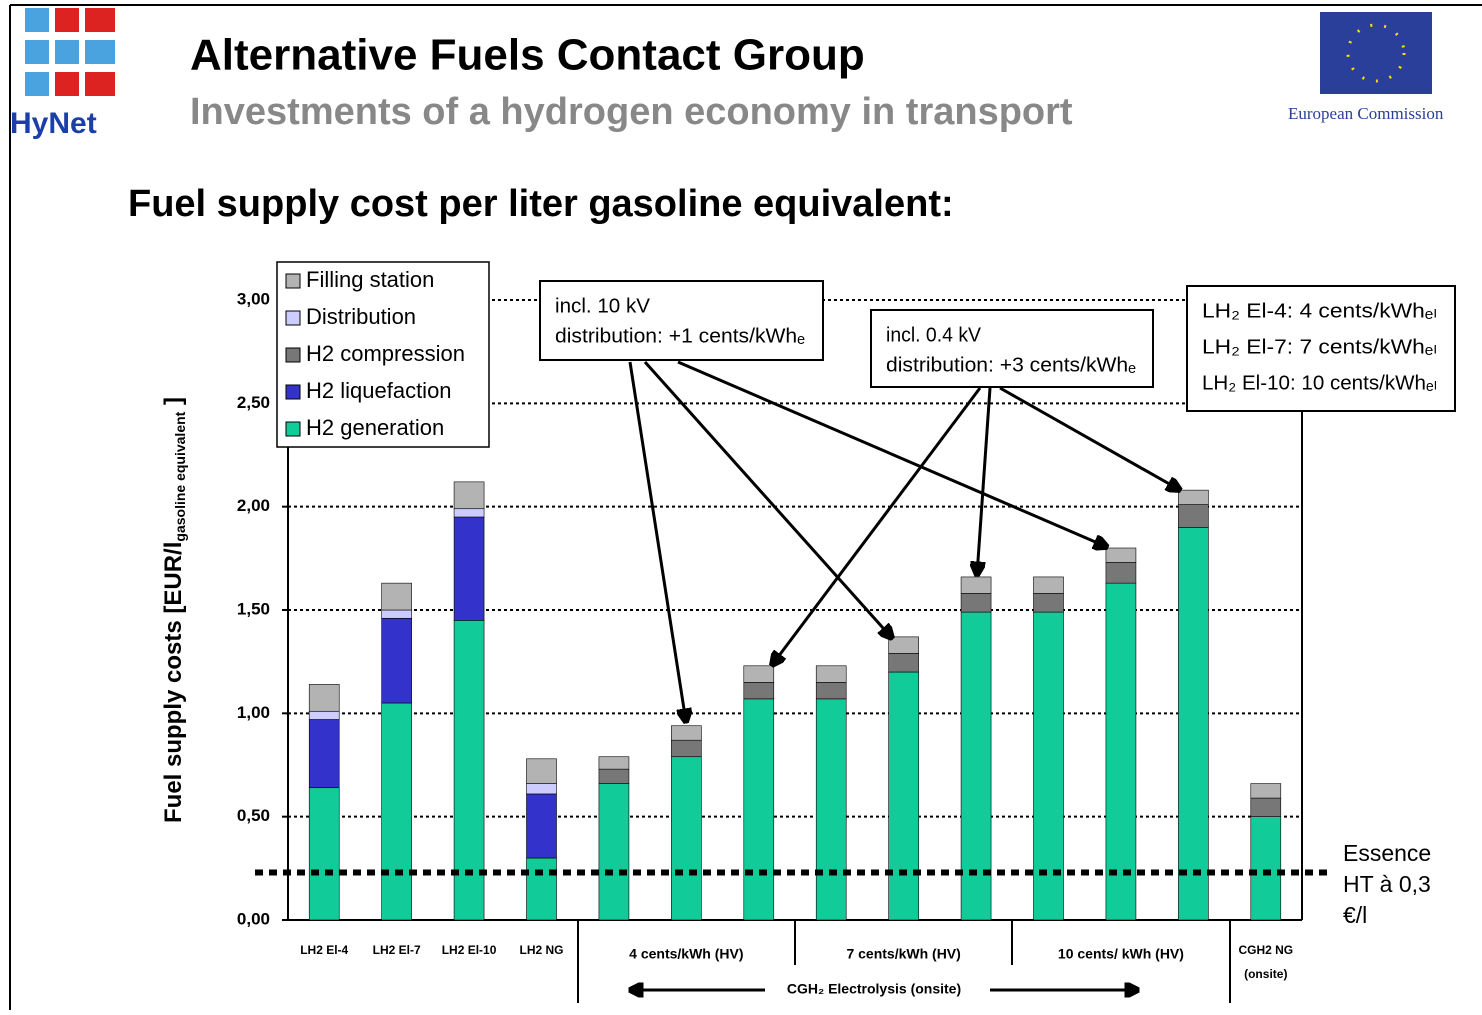 The image size is (1482, 1015). Describe the element at coordinates (469, 950) in the screenshot. I see `x-tick-label: LH2 El-10` at that location.